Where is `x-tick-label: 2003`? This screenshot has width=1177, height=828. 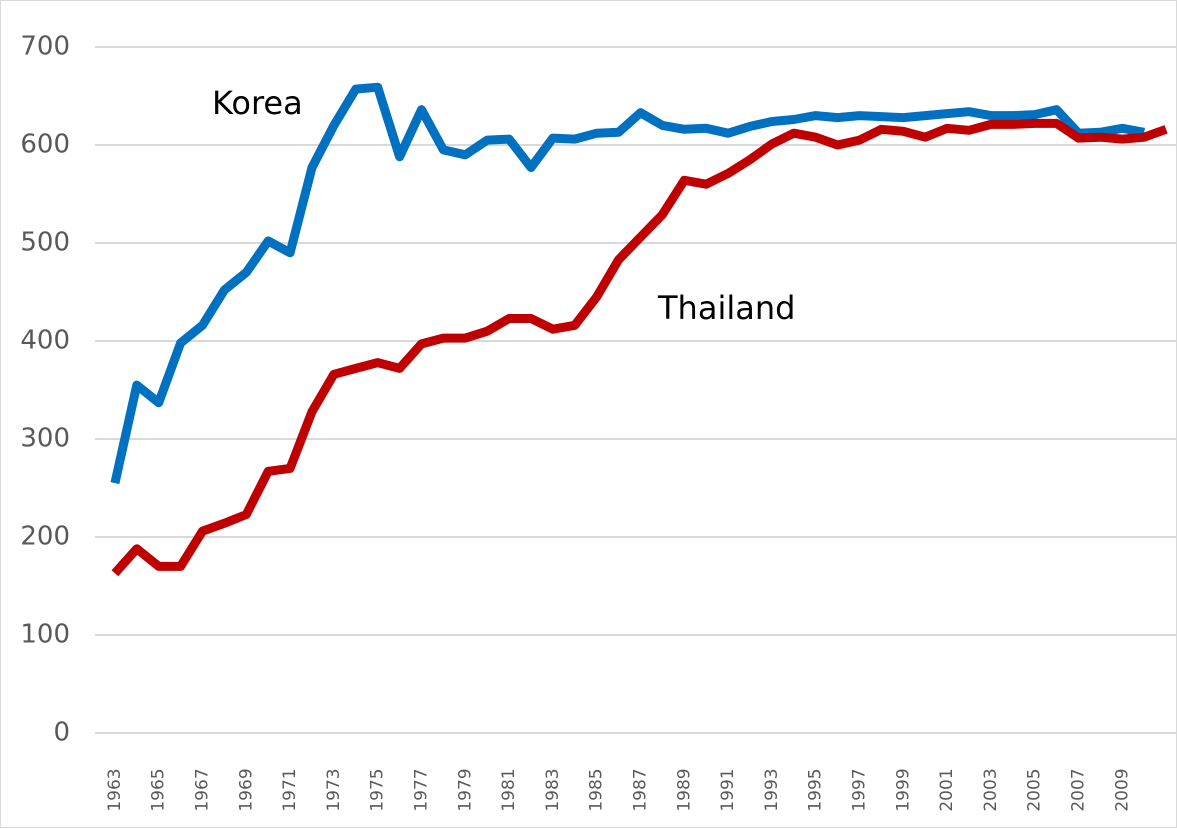
x-tick-label: 2003 is located at coordinates (991, 789).